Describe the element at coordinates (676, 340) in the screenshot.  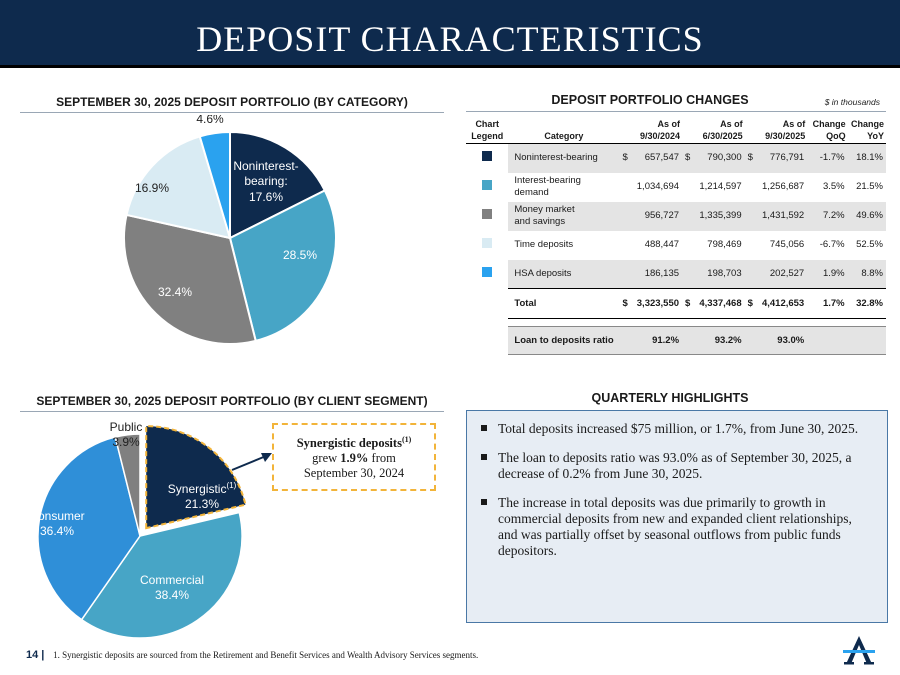
I see `loan-to-deposits-row: Loan to deposits ratio 91.2% 93.2% 93.0%` at that location.